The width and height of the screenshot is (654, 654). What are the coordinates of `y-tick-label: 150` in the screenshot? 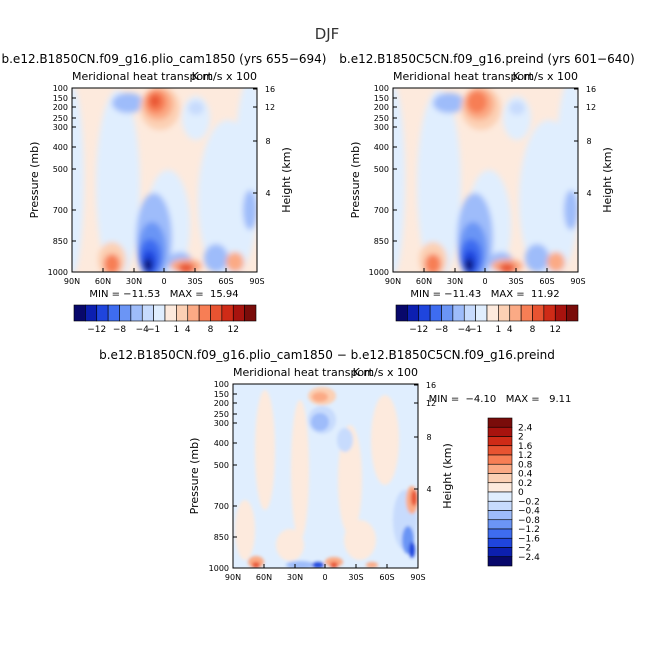 It's located at (381, 98).